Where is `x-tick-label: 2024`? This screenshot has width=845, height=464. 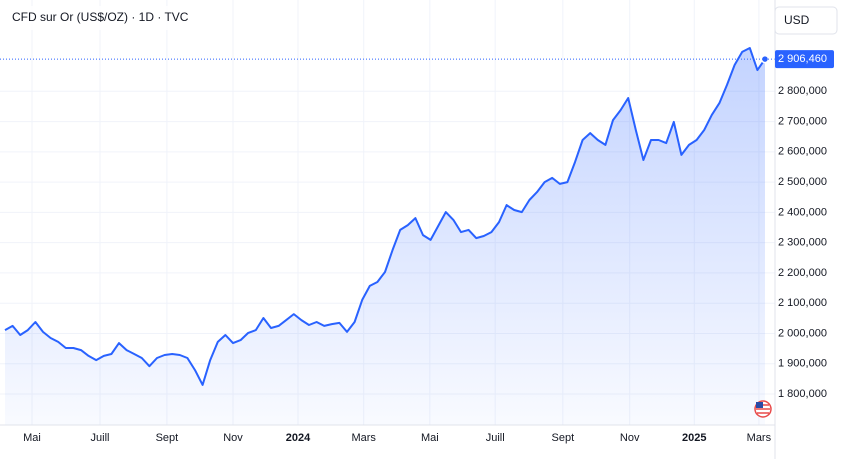
x-tick-label: 2024 is located at coordinates (298, 438).